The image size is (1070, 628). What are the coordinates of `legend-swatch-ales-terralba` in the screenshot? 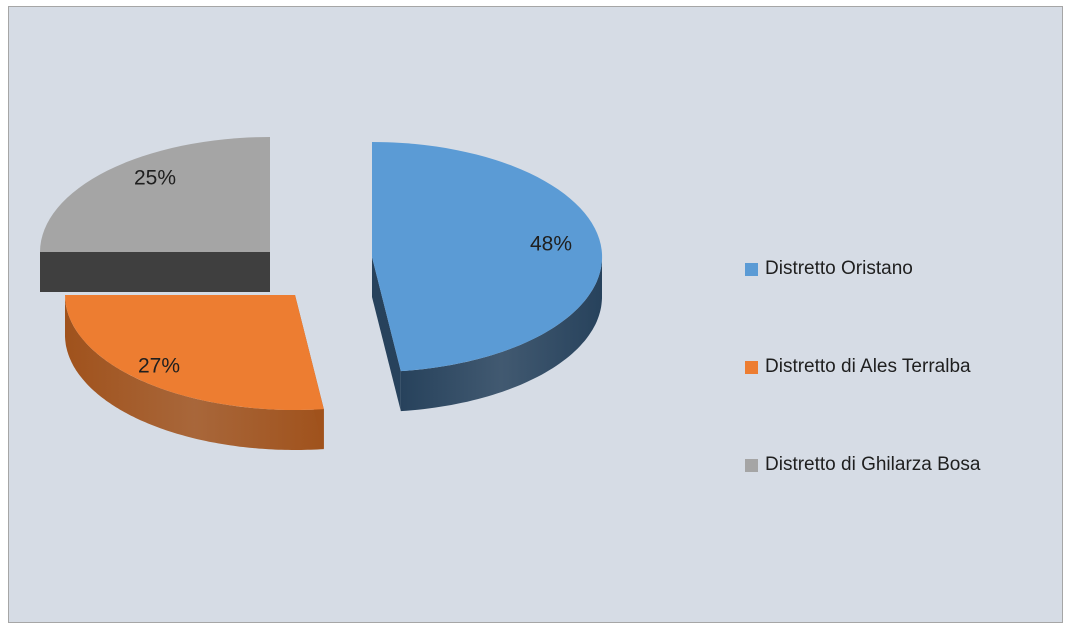 It's located at (751, 367).